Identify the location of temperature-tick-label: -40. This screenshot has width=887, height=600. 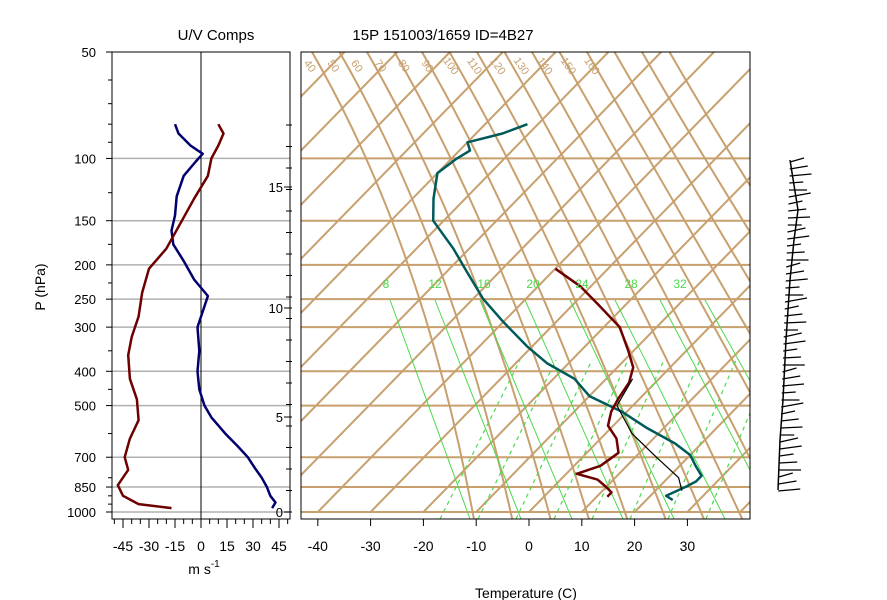
(318, 546).